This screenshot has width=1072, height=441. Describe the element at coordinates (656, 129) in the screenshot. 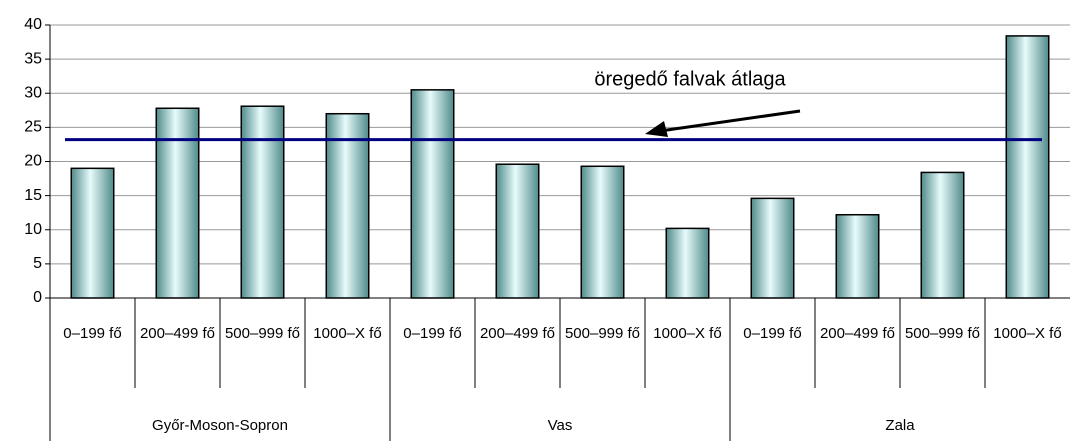

I see `annotation-arrowhead` at that location.